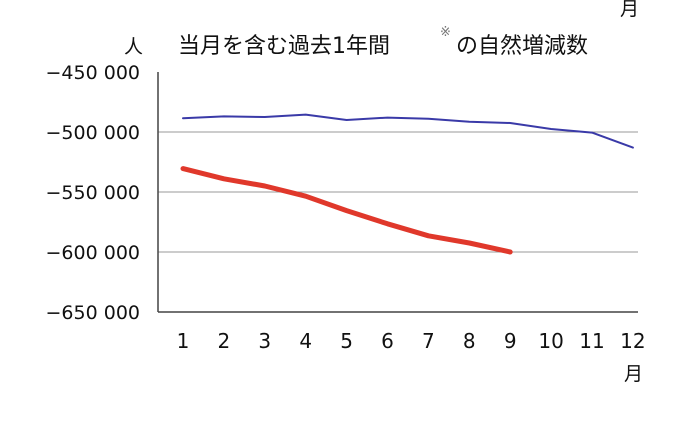 The height and width of the screenshot is (421, 684). What do you see at coordinates (445, 32) in the screenshot?
I see `chart-title-mark: ※` at bounding box center [445, 32].